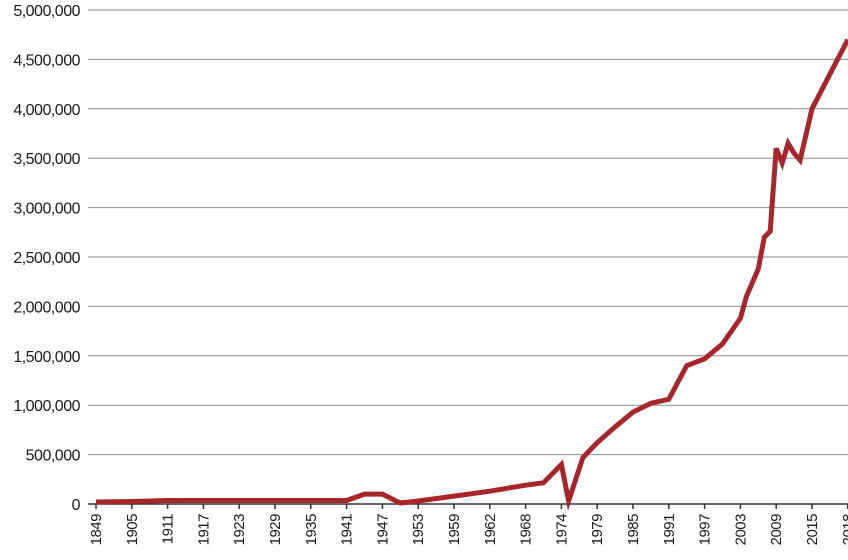  What do you see at coordinates (561, 530) in the screenshot?
I see `x-tick-label: 1974` at bounding box center [561, 530].